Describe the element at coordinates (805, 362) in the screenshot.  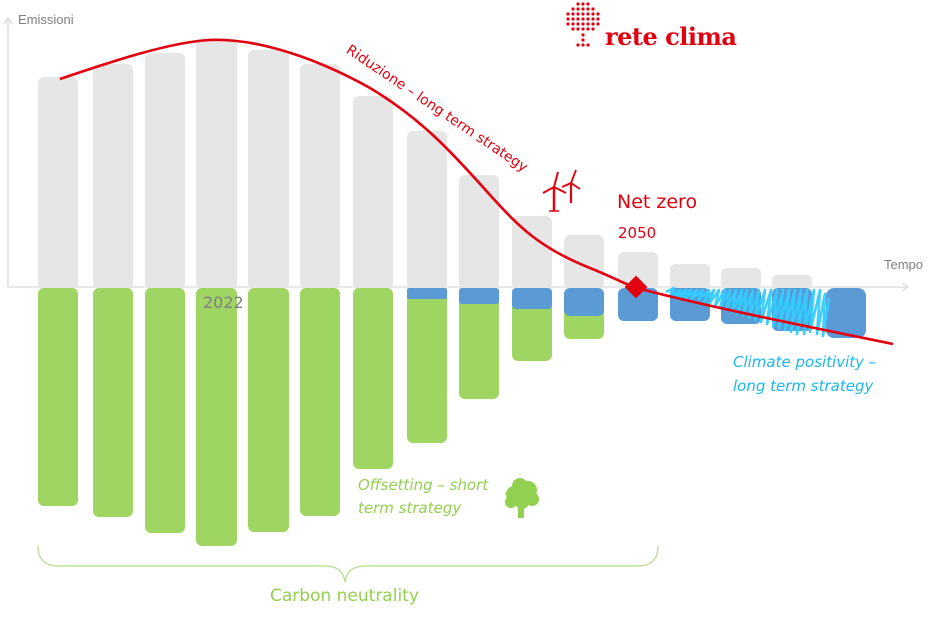
I see `climate-positivity-line1: Climate positivity –` at that location.